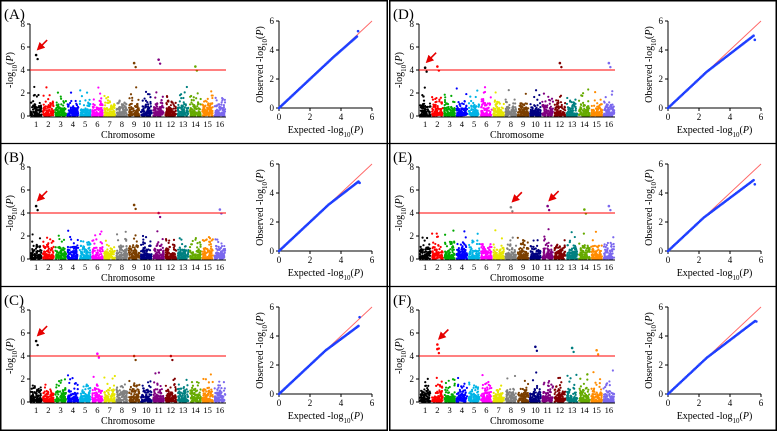  Describe the element at coordinates (48, 248) in the screenshot. I see `chromosome-2-points` at that location.